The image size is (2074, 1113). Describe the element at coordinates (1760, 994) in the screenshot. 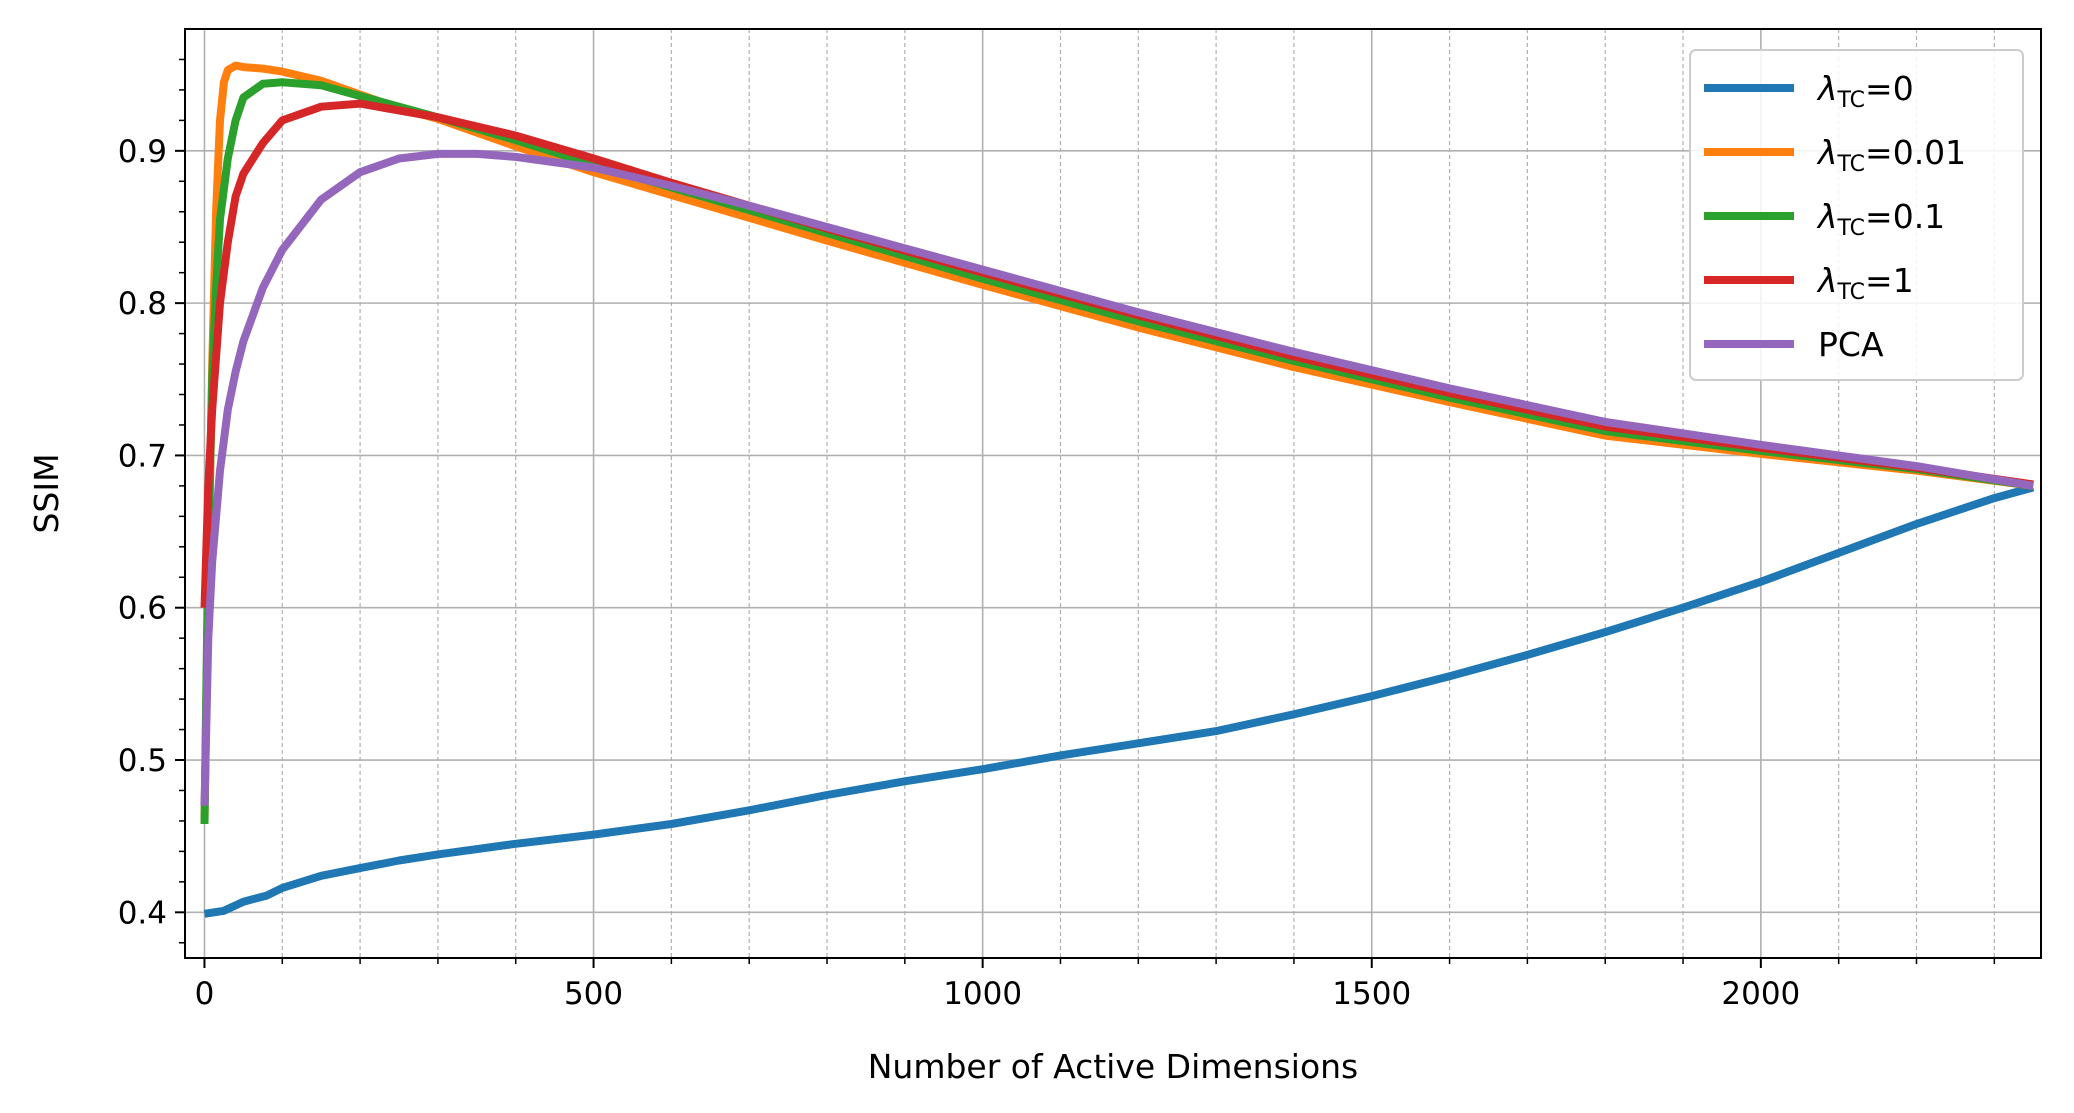

I see `x-tick-label: 2000` at that location.